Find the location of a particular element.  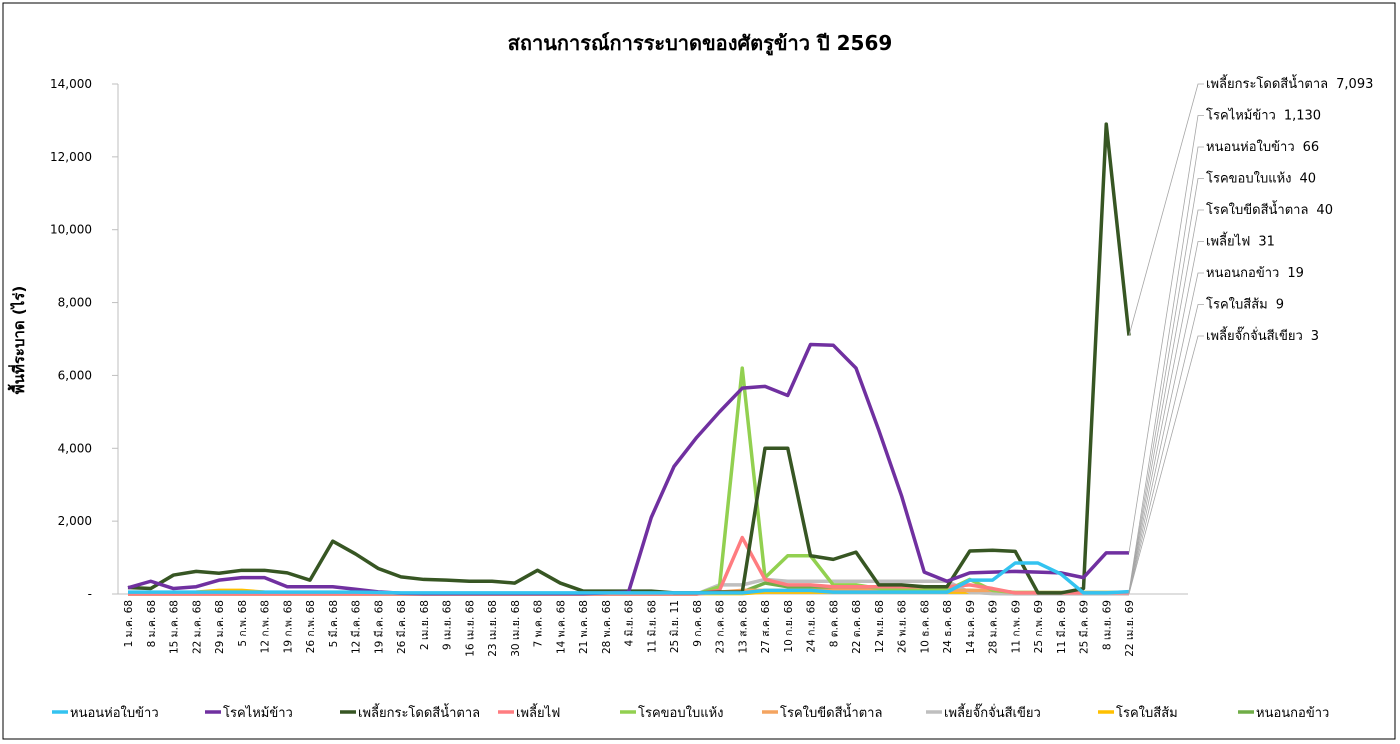

chart-title: สถานการณ์การระบาดของศัตรูข้าว ปี 2569 is located at coordinates (700, 44).